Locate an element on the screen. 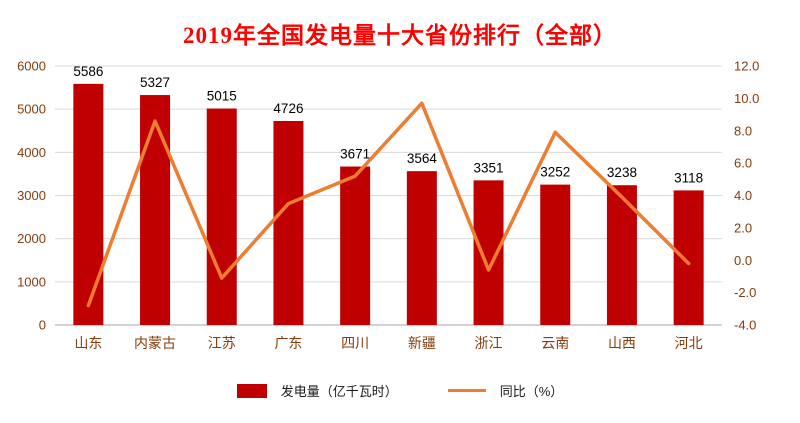 The height and width of the screenshot is (423, 800). chart-legend: 发电量（亿千瓦时） 同比（%） is located at coordinates (400, 390).